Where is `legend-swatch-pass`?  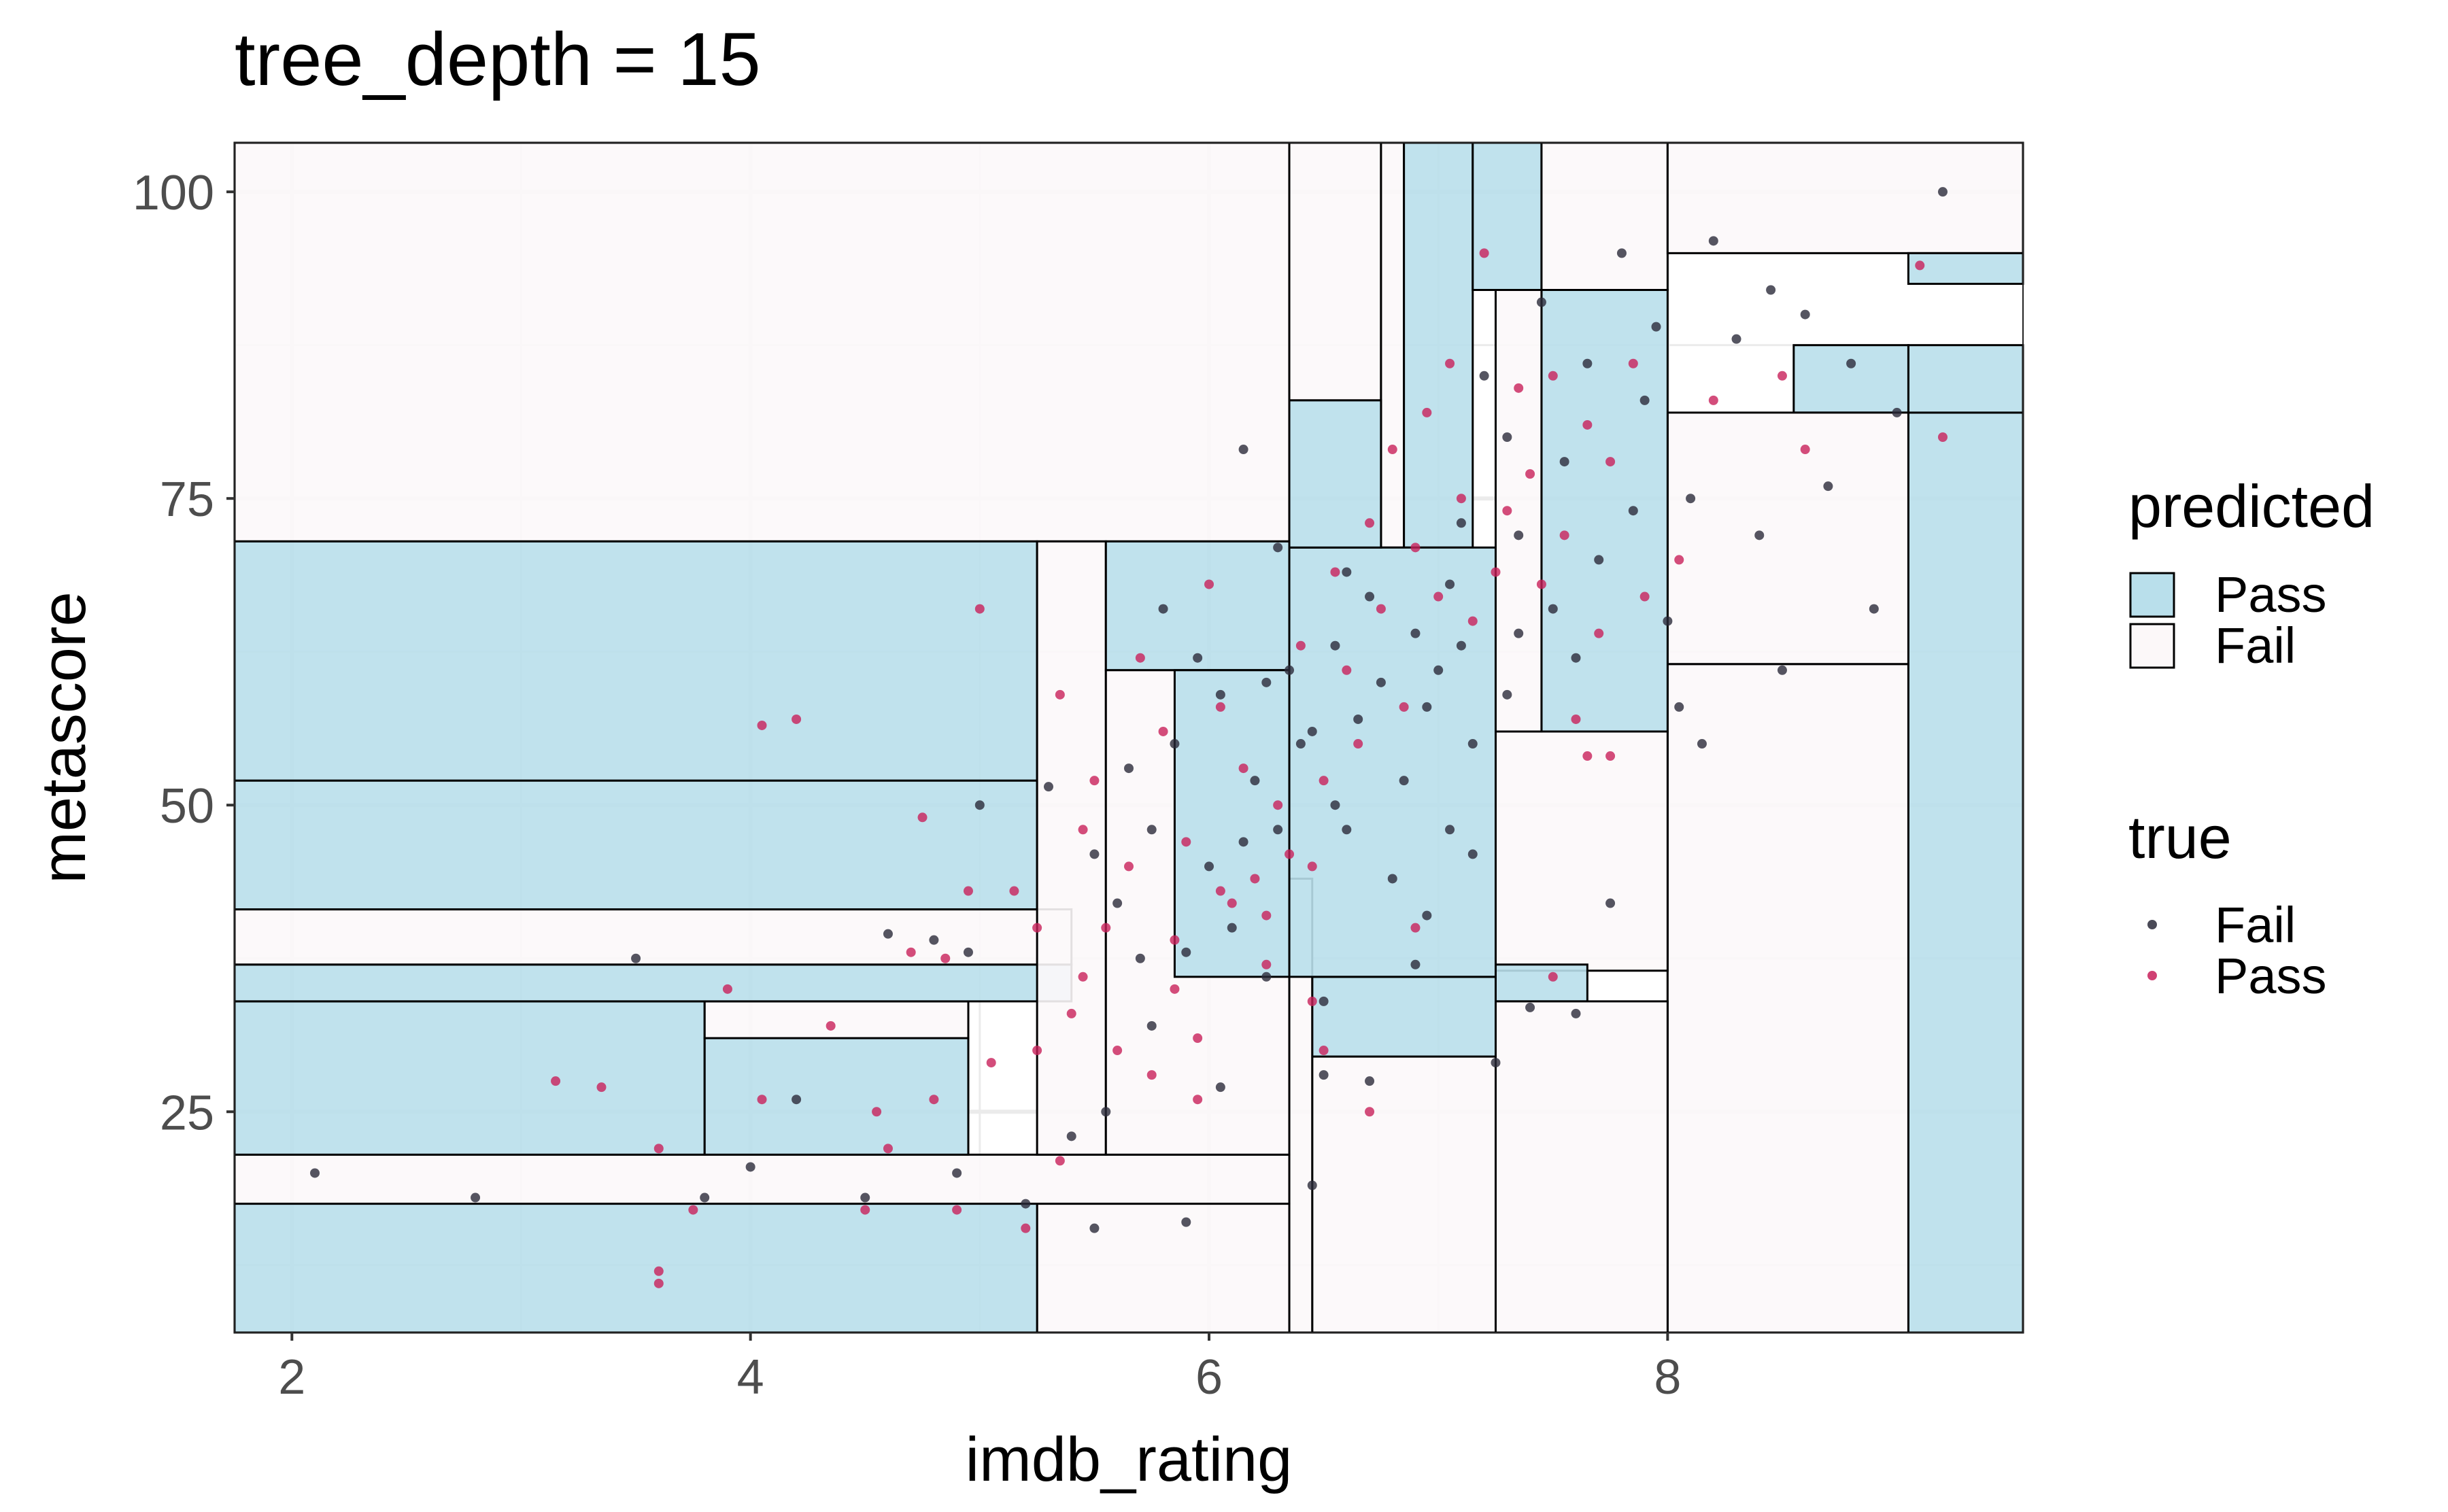
legend-swatch-pass is located at coordinates (2152, 595).